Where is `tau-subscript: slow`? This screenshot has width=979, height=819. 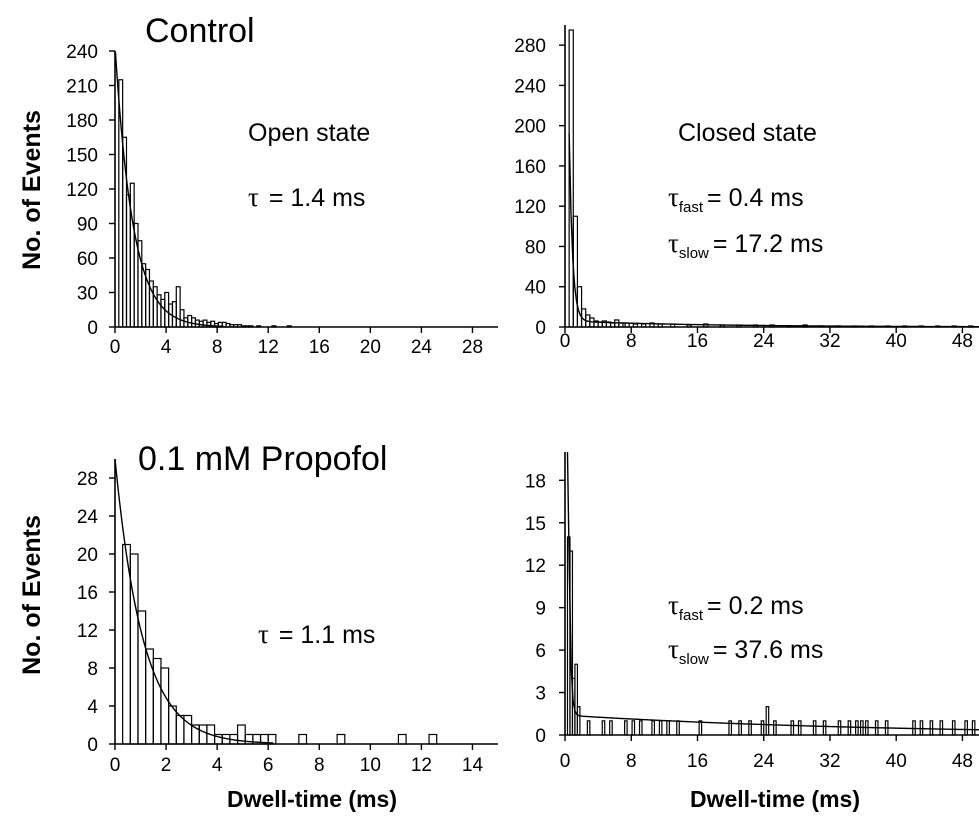 tau-subscript: slow is located at coordinates (694, 253).